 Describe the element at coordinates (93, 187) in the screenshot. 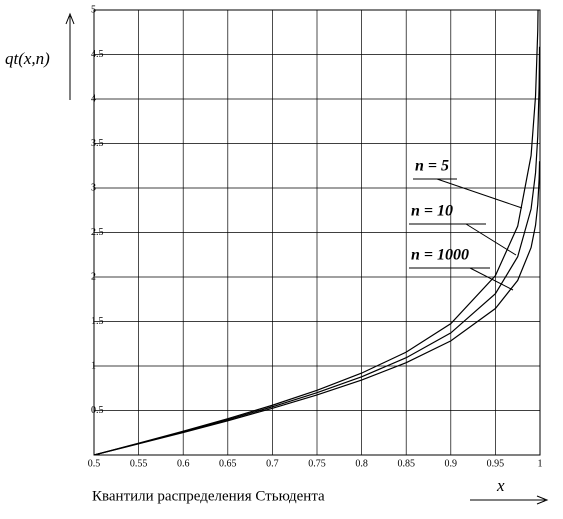

I see `y-tick-label: 3` at that location.